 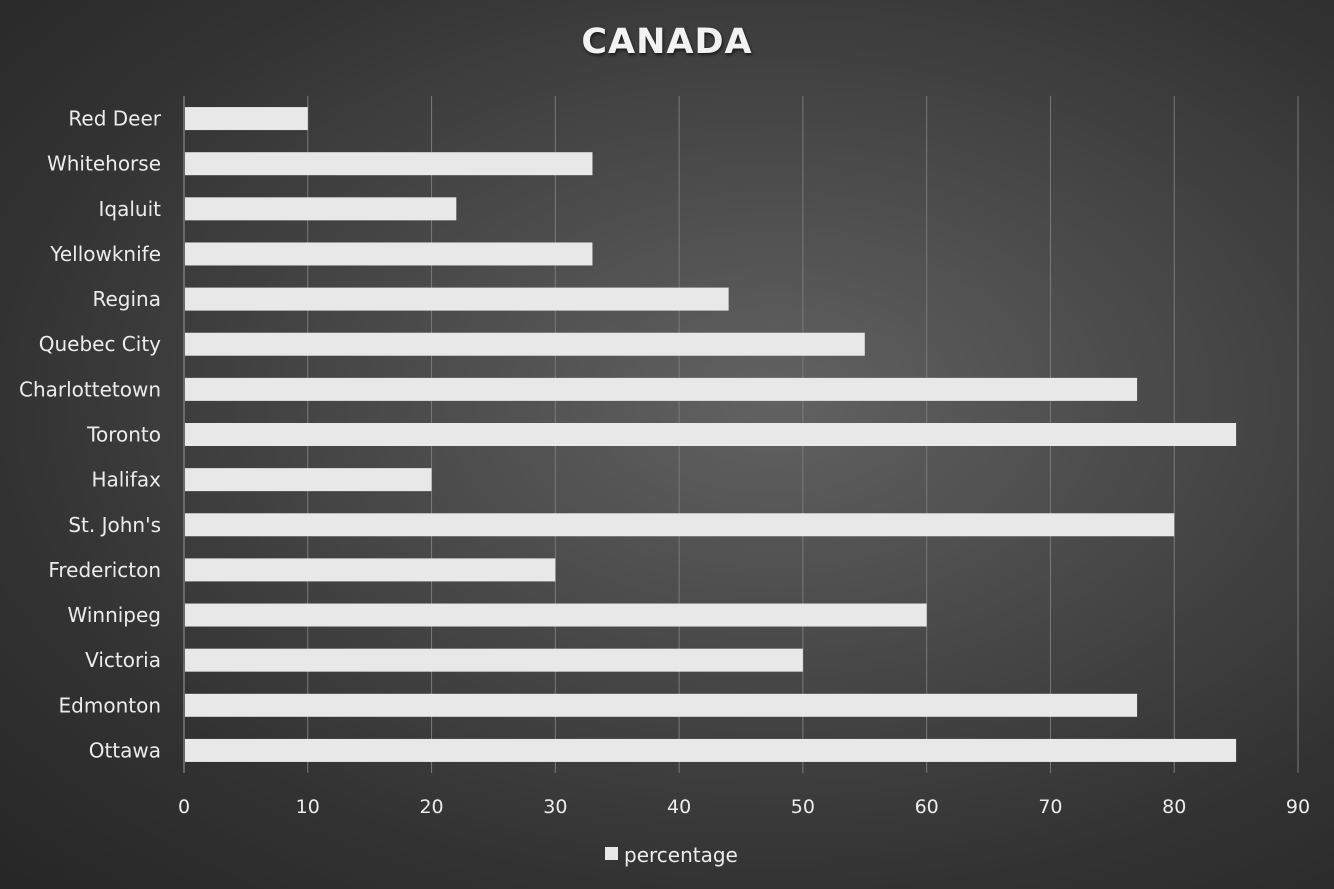 What do you see at coordinates (105, 254) in the screenshot?
I see `category-label: Yellowknife` at bounding box center [105, 254].